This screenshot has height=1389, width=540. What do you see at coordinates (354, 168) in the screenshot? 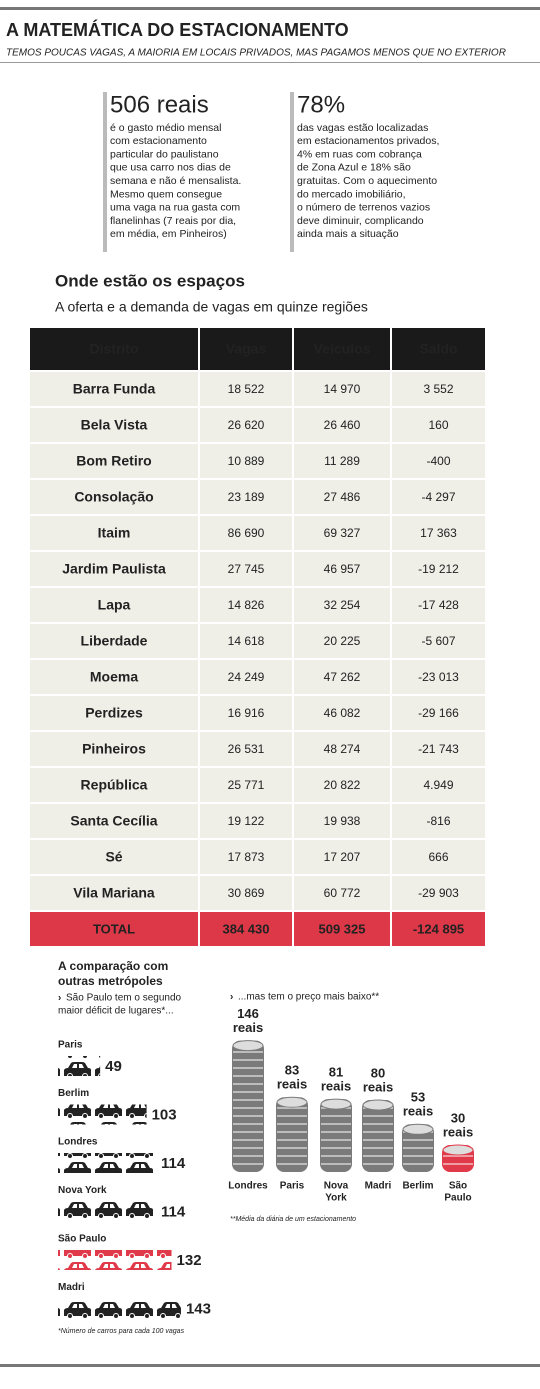
I see `fact-text: de Zona Azul e 18% são` at bounding box center [354, 168].